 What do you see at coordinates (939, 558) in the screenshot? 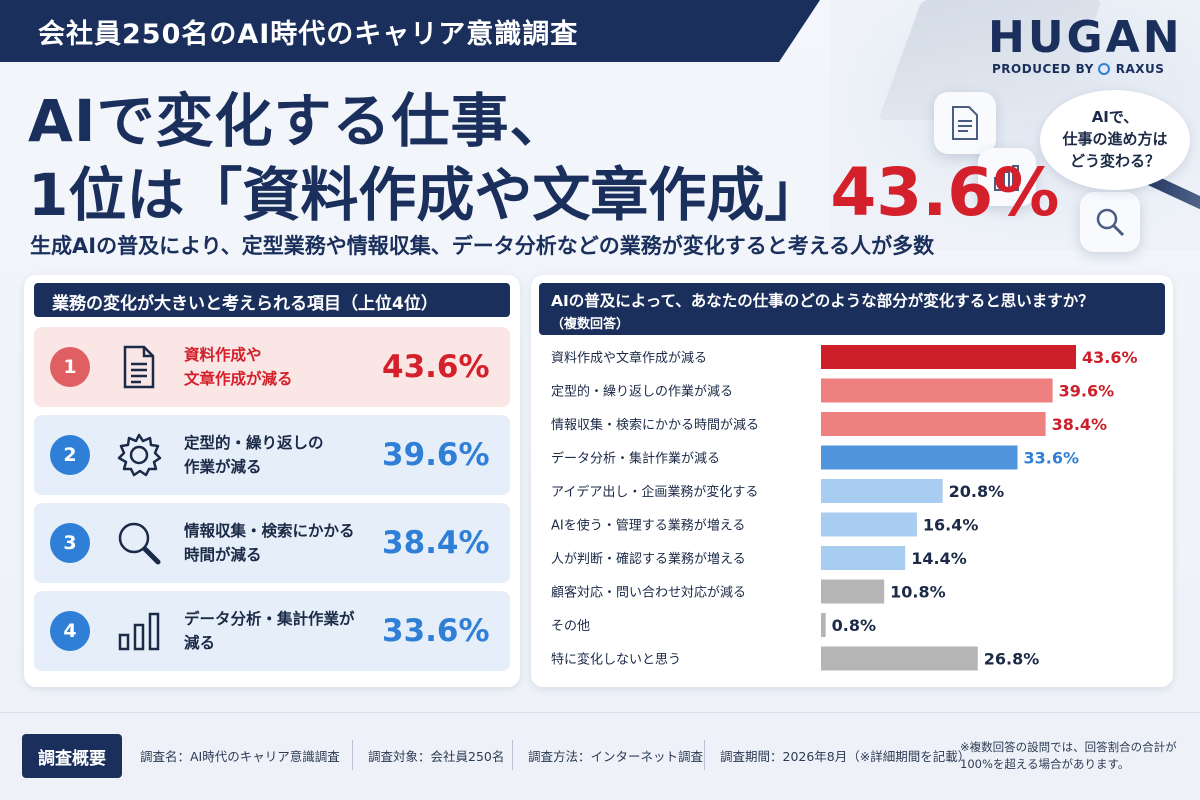
I see `value-label: 14.4%` at bounding box center [939, 558].